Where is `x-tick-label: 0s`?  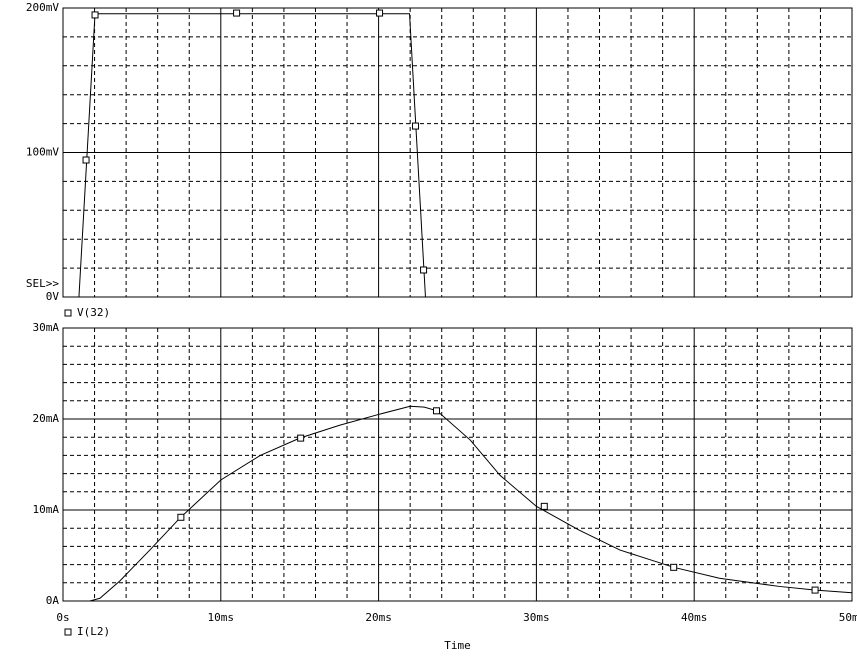
x-tick-label: 0s is located at coordinates (62, 617).